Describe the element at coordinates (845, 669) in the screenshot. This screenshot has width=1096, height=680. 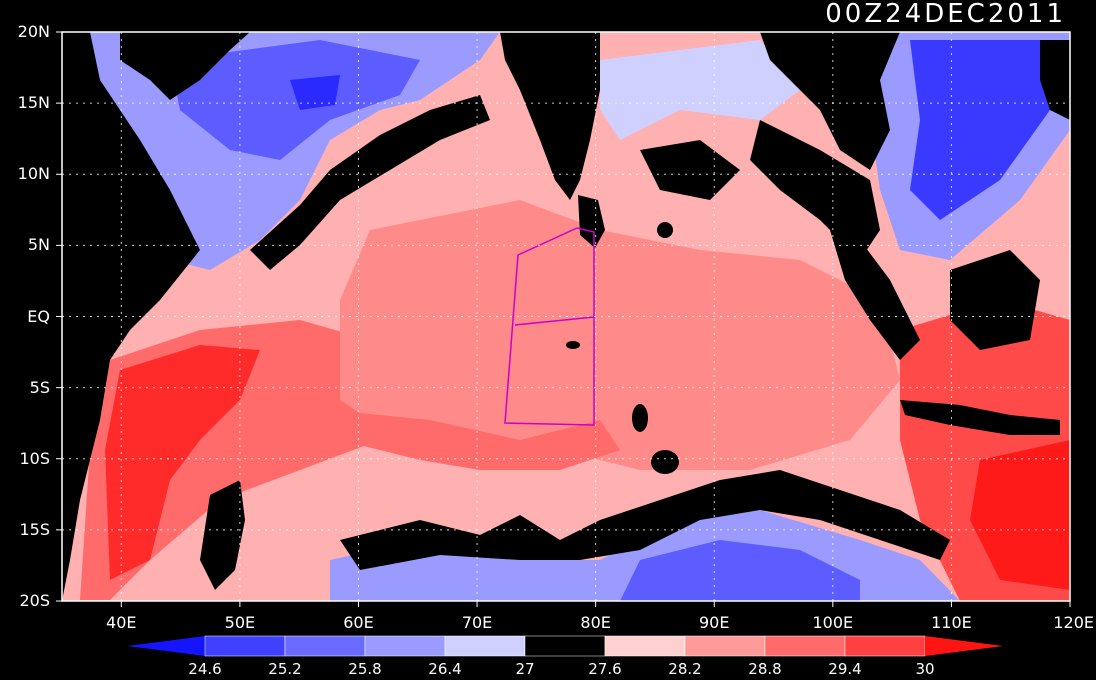
I see `colorbar-level-label: 29.4` at that location.